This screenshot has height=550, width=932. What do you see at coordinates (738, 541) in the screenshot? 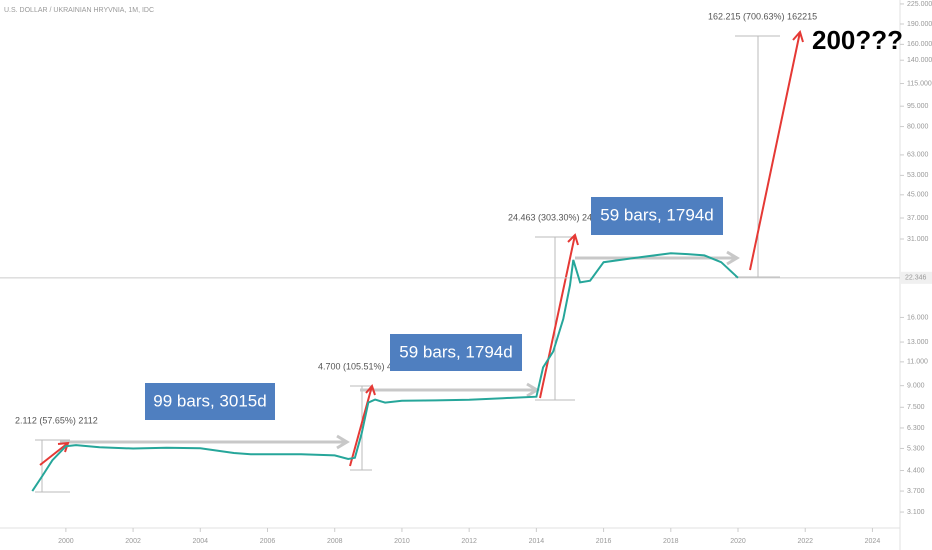
I see `x-tick-label: 2020` at bounding box center [738, 541].